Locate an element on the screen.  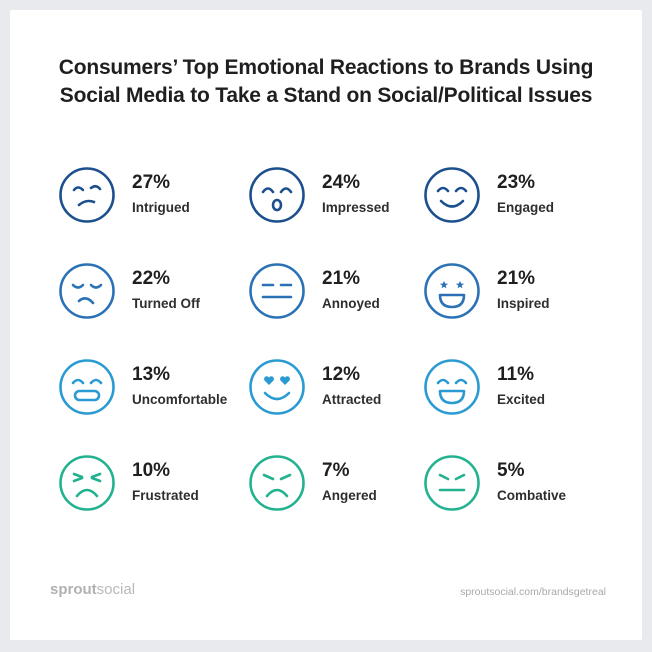
frustrated-face-icon is located at coordinates (87, 483).